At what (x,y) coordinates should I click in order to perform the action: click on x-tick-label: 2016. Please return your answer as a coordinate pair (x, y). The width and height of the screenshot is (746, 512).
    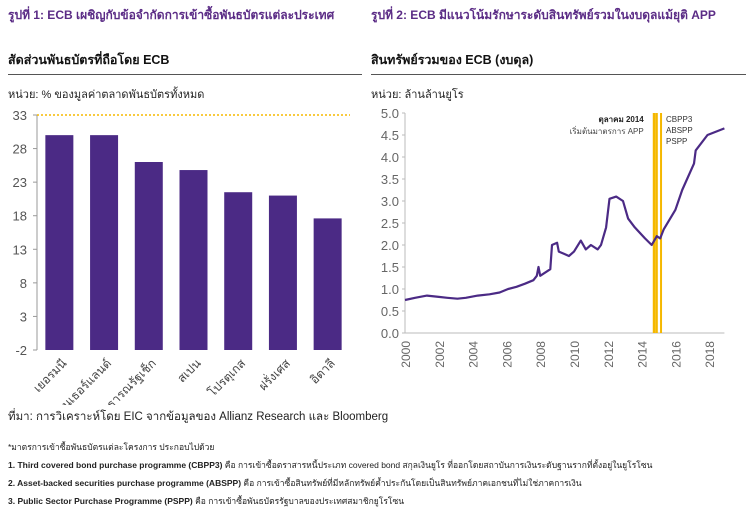
    Looking at the image, I should click on (676, 354).